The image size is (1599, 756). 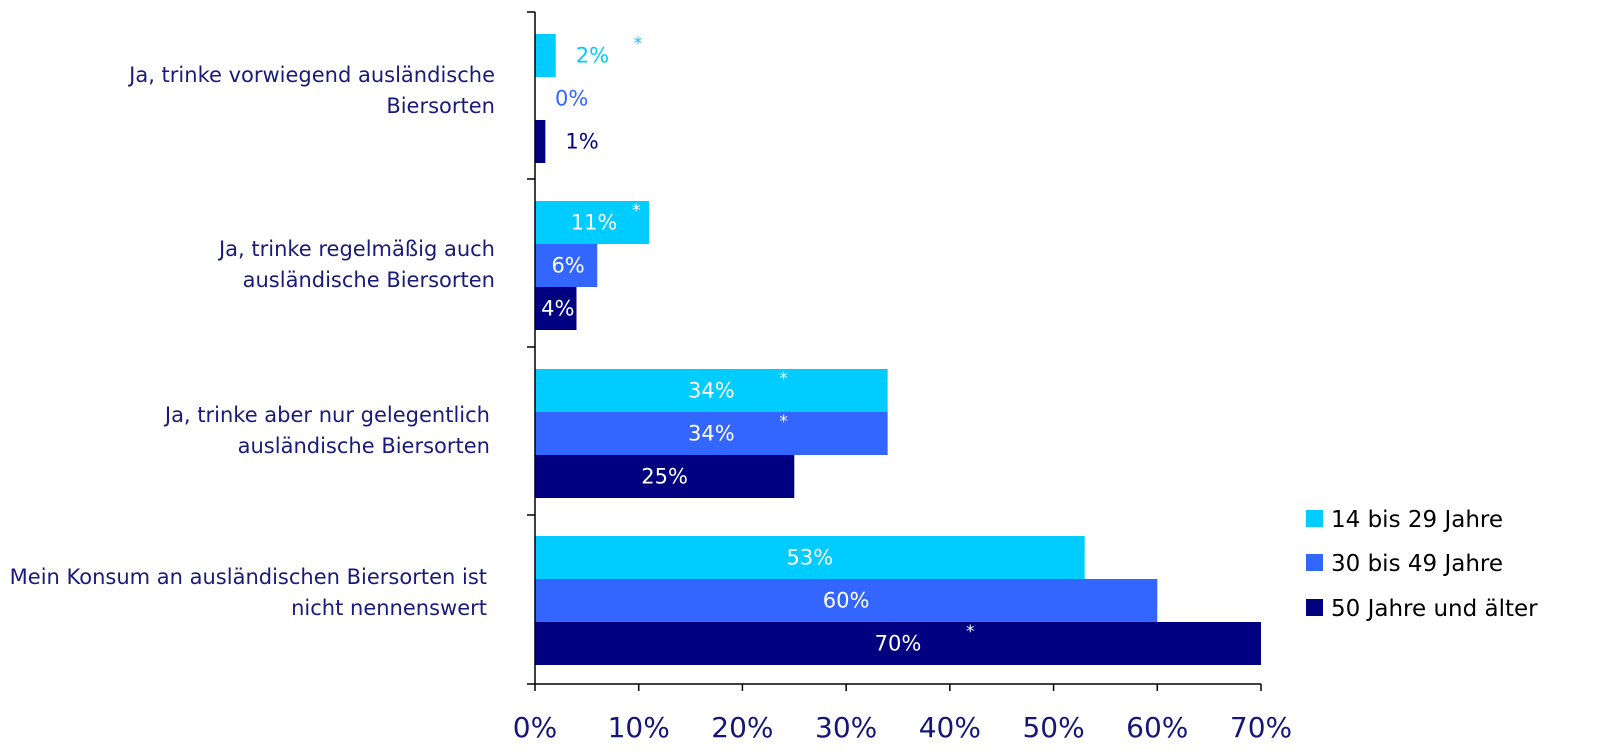 What do you see at coordinates (545, 55) in the screenshot?
I see `bar-s0-c0` at bounding box center [545, 55].